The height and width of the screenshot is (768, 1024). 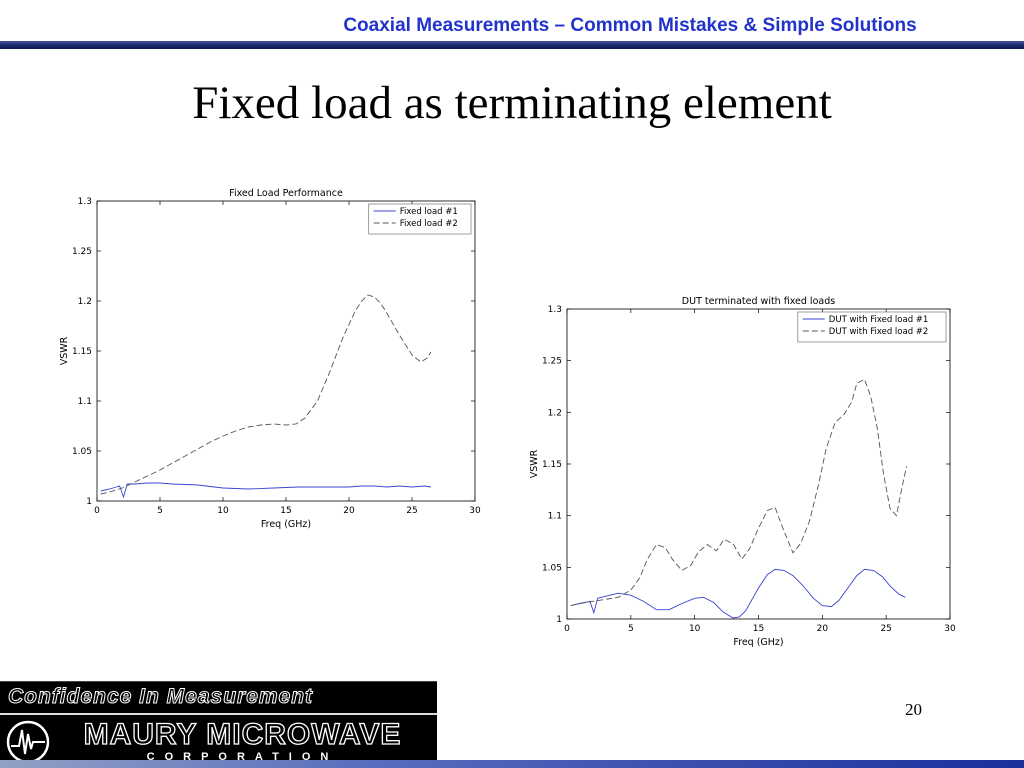 I want to click on footer-brand-text: MAURY MICROWAVE CORPORATION, so click(x=242, y=740).